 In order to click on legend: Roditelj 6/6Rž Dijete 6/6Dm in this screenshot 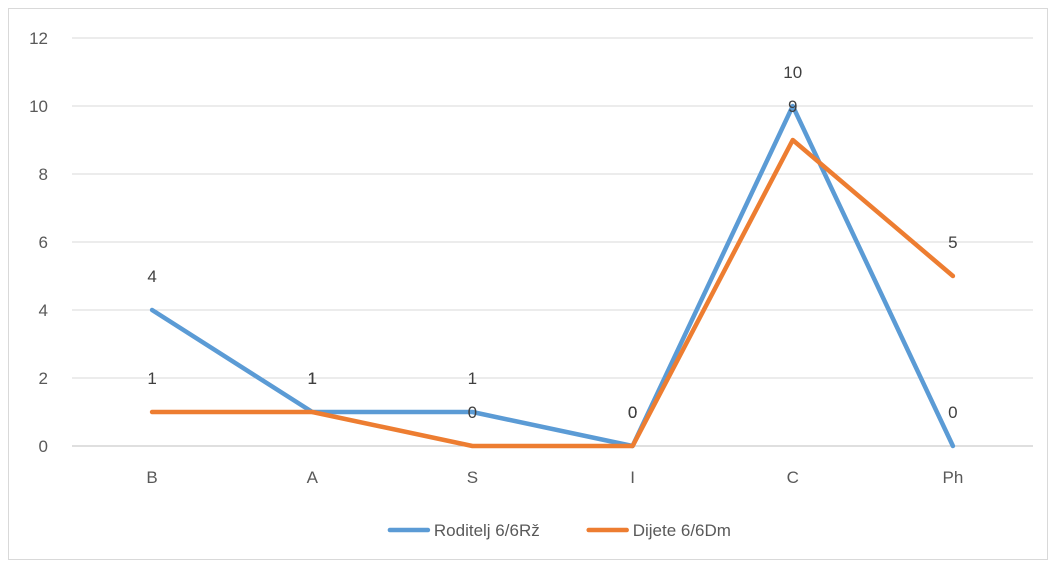, I will do `click(559, 530)`.